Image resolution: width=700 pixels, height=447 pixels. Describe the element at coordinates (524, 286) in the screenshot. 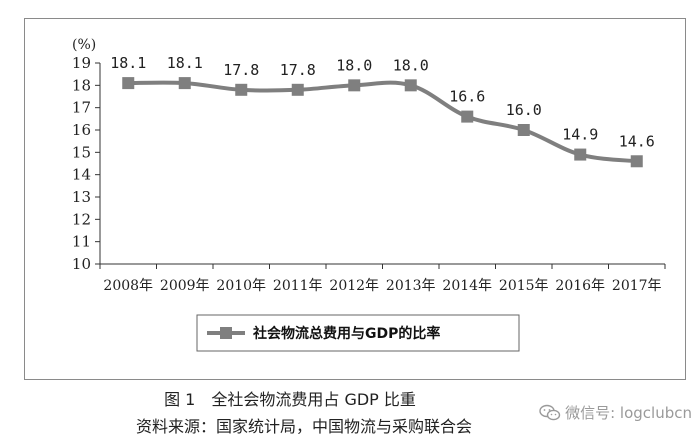

I see `x-tick-label: 2015年` at that location.